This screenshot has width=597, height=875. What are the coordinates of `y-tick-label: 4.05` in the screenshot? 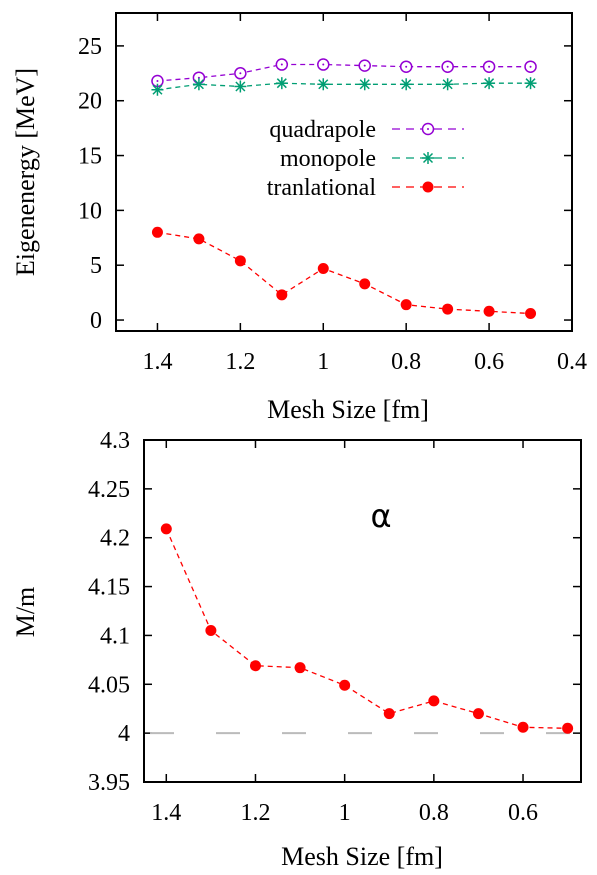 It's located at (109, 685).